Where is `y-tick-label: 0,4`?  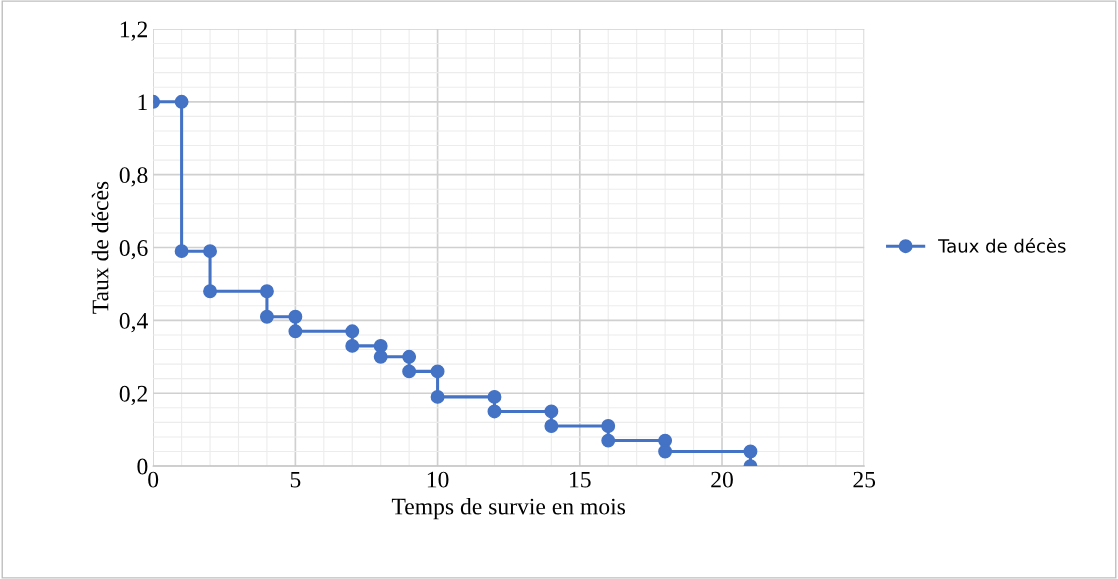
y-tick-label: 0,4 is located at coordinates (133, 322).